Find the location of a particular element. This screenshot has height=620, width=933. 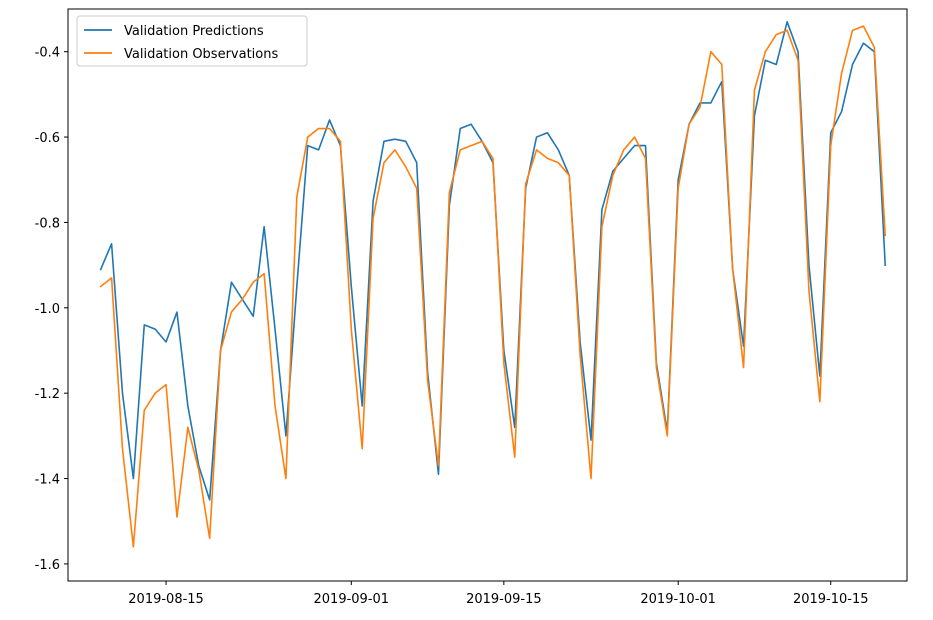

x-tick-label: 2019-09-01 is located at coordinates (352, 599).